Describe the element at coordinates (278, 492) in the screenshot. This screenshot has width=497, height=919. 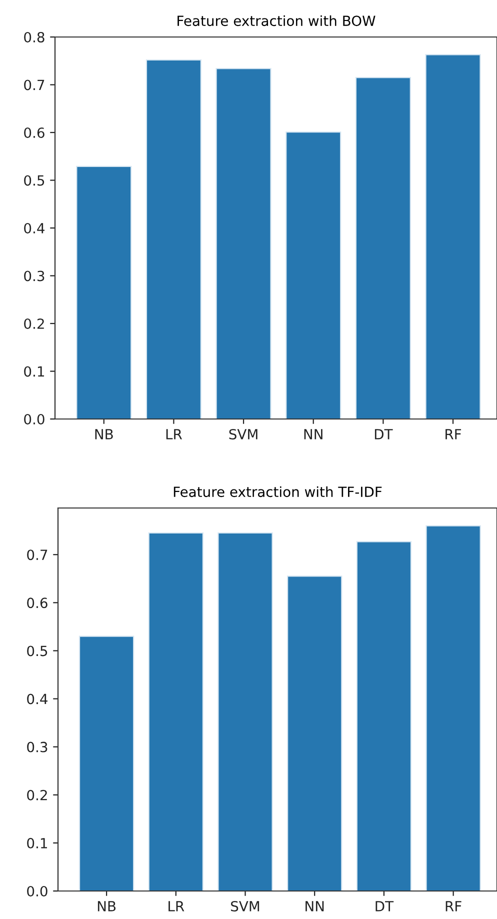
I see `chart-title: Feature extraction with TF-IDF` at that location.